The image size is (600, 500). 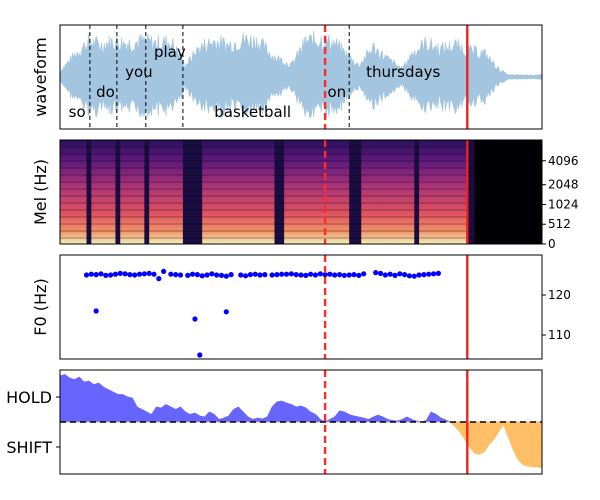 I want to click on word-label: on, so click(x=337, y=92).